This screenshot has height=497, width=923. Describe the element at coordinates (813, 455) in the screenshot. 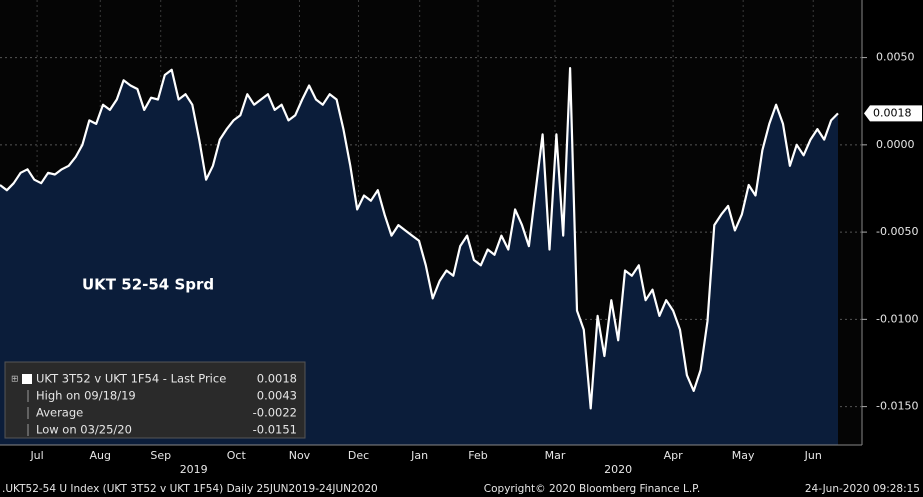

I see `x-tick-label: Jun` at that location.